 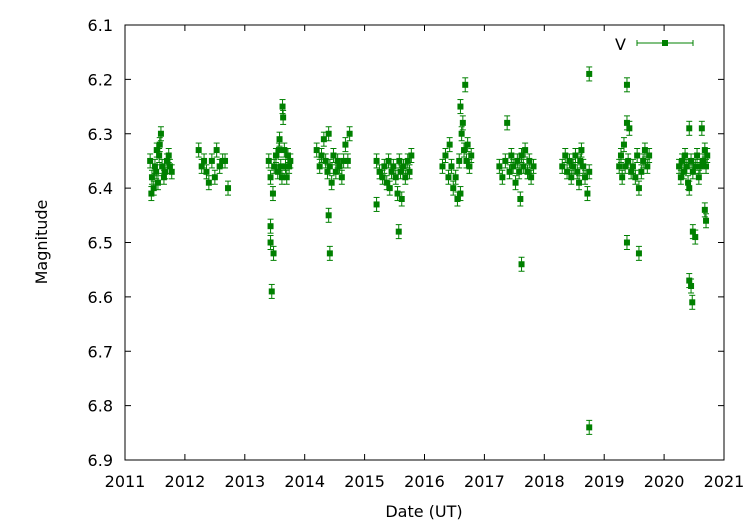 What do you see at coordinates (620, 44) in the screenshot?
I see `legend-label: V` at bounding box center [620, 44].